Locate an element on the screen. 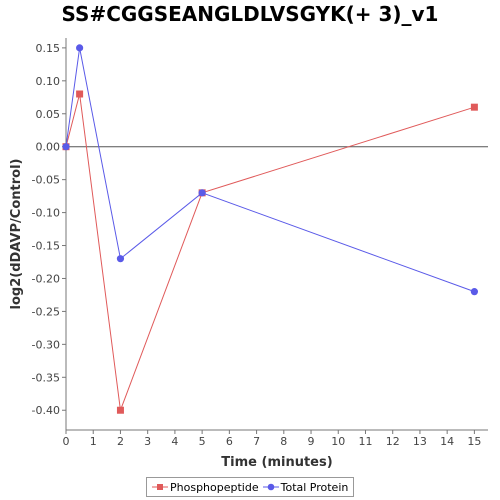 Image resolution: width=500 pixels, height=500 pixels. y-tick-label: -0.05 is located at coordinates (46, 180).